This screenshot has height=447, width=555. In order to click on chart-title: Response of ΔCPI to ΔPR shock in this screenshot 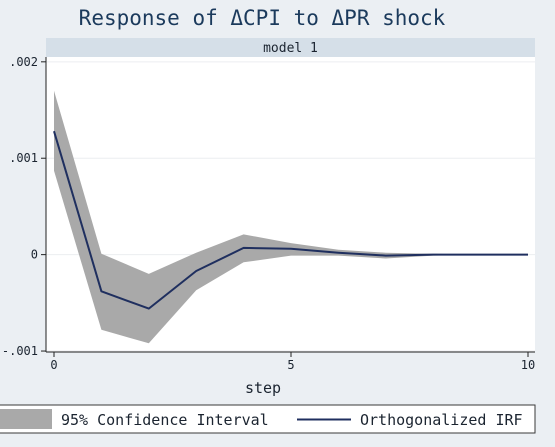, I will do `click(262, 18)`.